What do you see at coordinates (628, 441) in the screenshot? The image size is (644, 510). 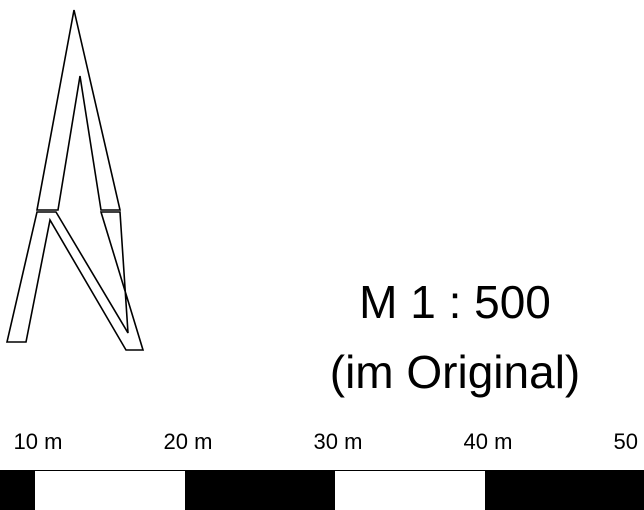 I see `scale-tick-label: 50 m` at bounding box center [628, 441].